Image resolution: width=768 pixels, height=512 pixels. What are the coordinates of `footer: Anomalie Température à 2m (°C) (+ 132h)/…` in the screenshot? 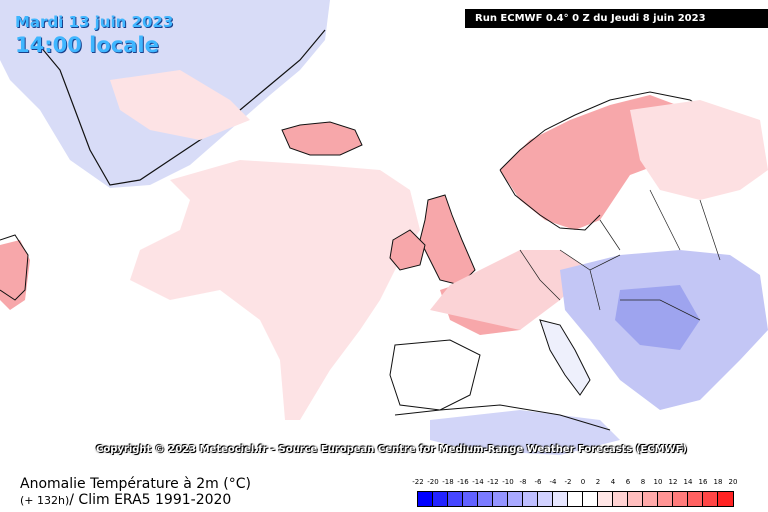 It's located at (384, 491).